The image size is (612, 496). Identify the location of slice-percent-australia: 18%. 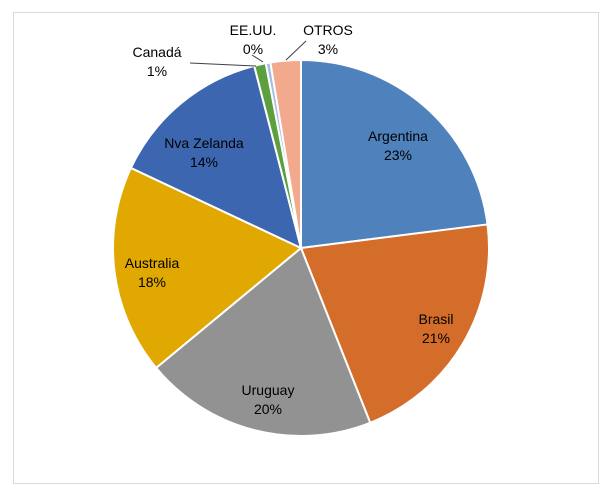
(152, 282).